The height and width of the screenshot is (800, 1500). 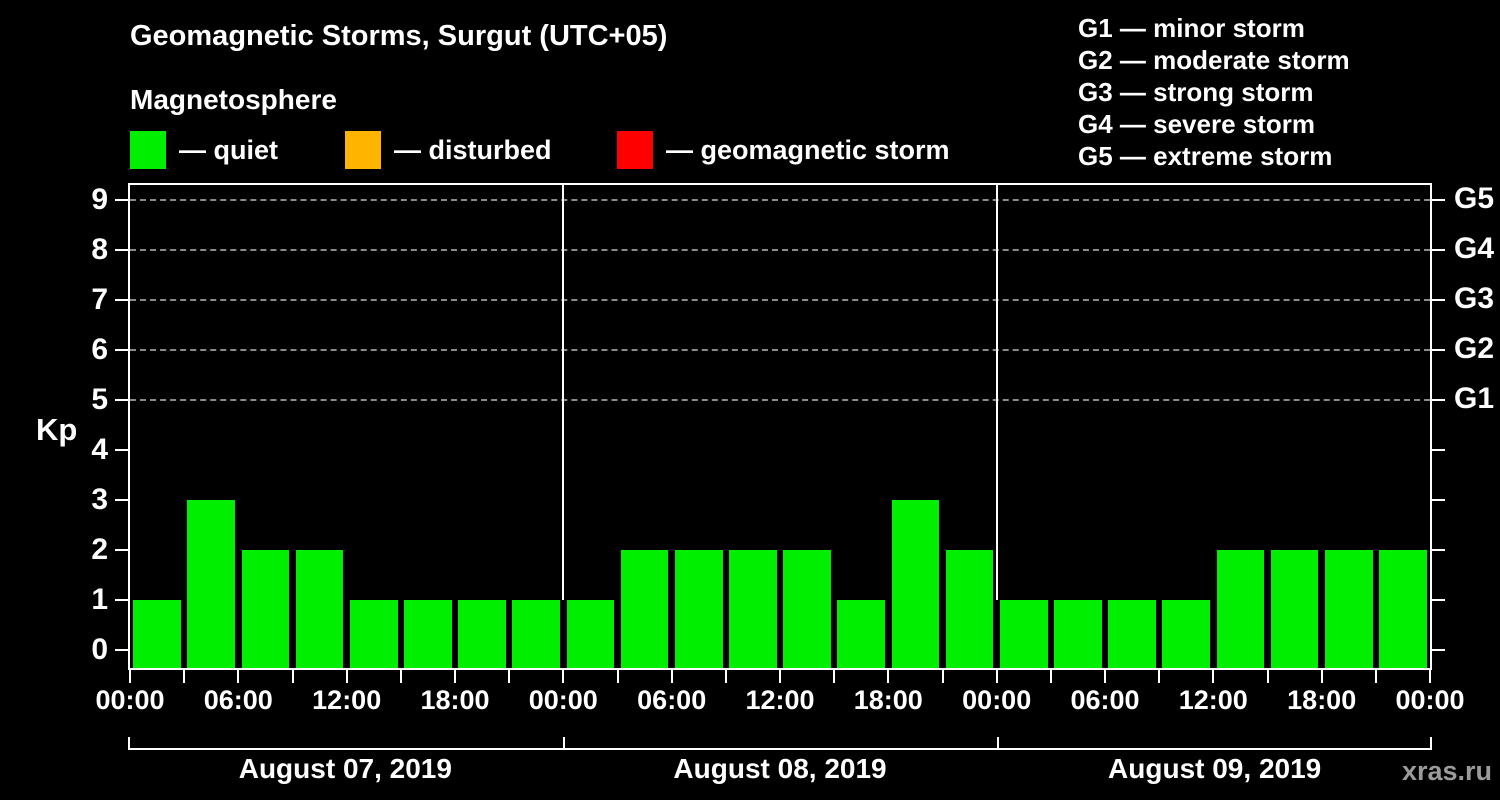 I want to click on g-level-label: G1, so click(x=1474, y=398).